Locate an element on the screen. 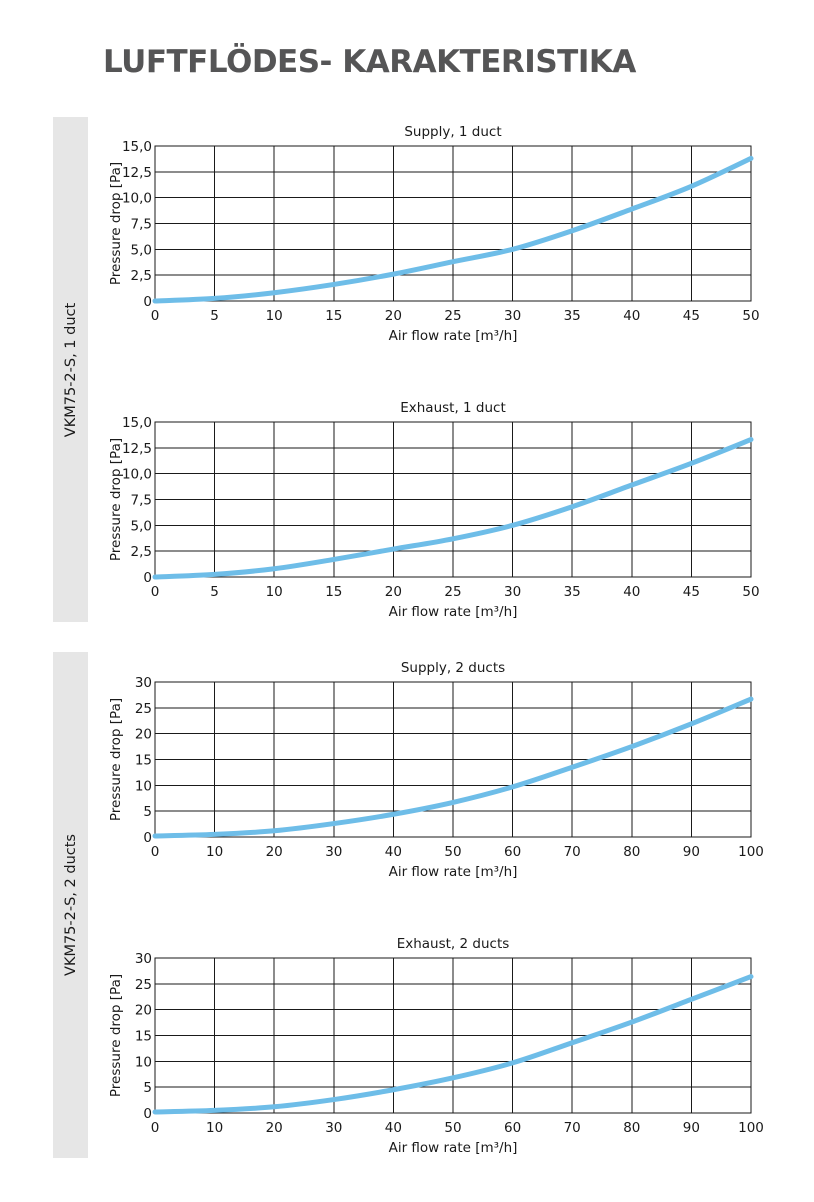 The width and height of the screenshot is (814, 1202). section-band-1-duct: VKM75-2-S, 1 duct is located at coordinates (70, 369).